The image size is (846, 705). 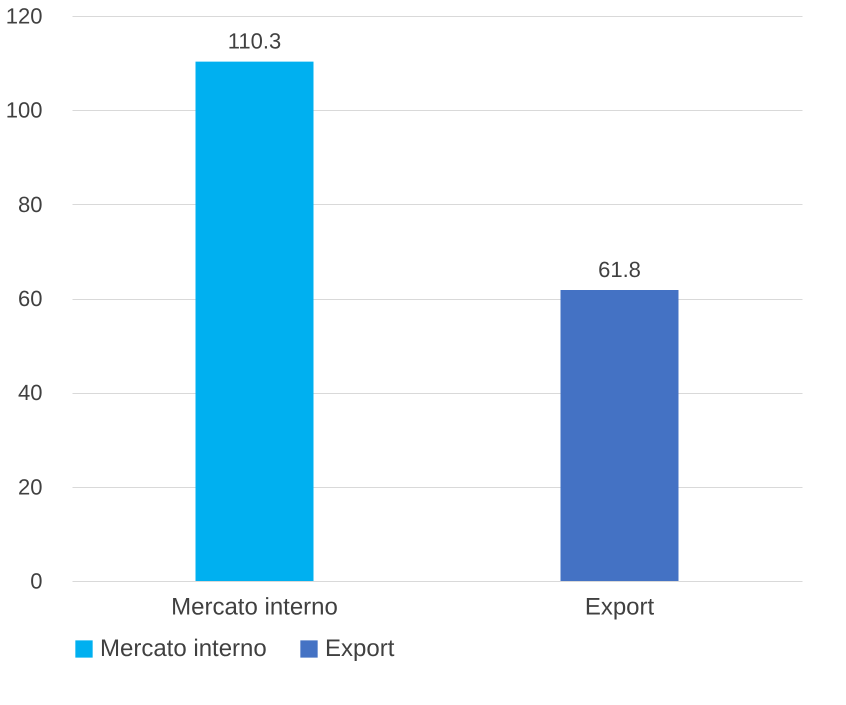 What do you see at coordinates (36, 581) in the screenshot?
I see `y-tick-label: 0` at bounding box center [36, 581].